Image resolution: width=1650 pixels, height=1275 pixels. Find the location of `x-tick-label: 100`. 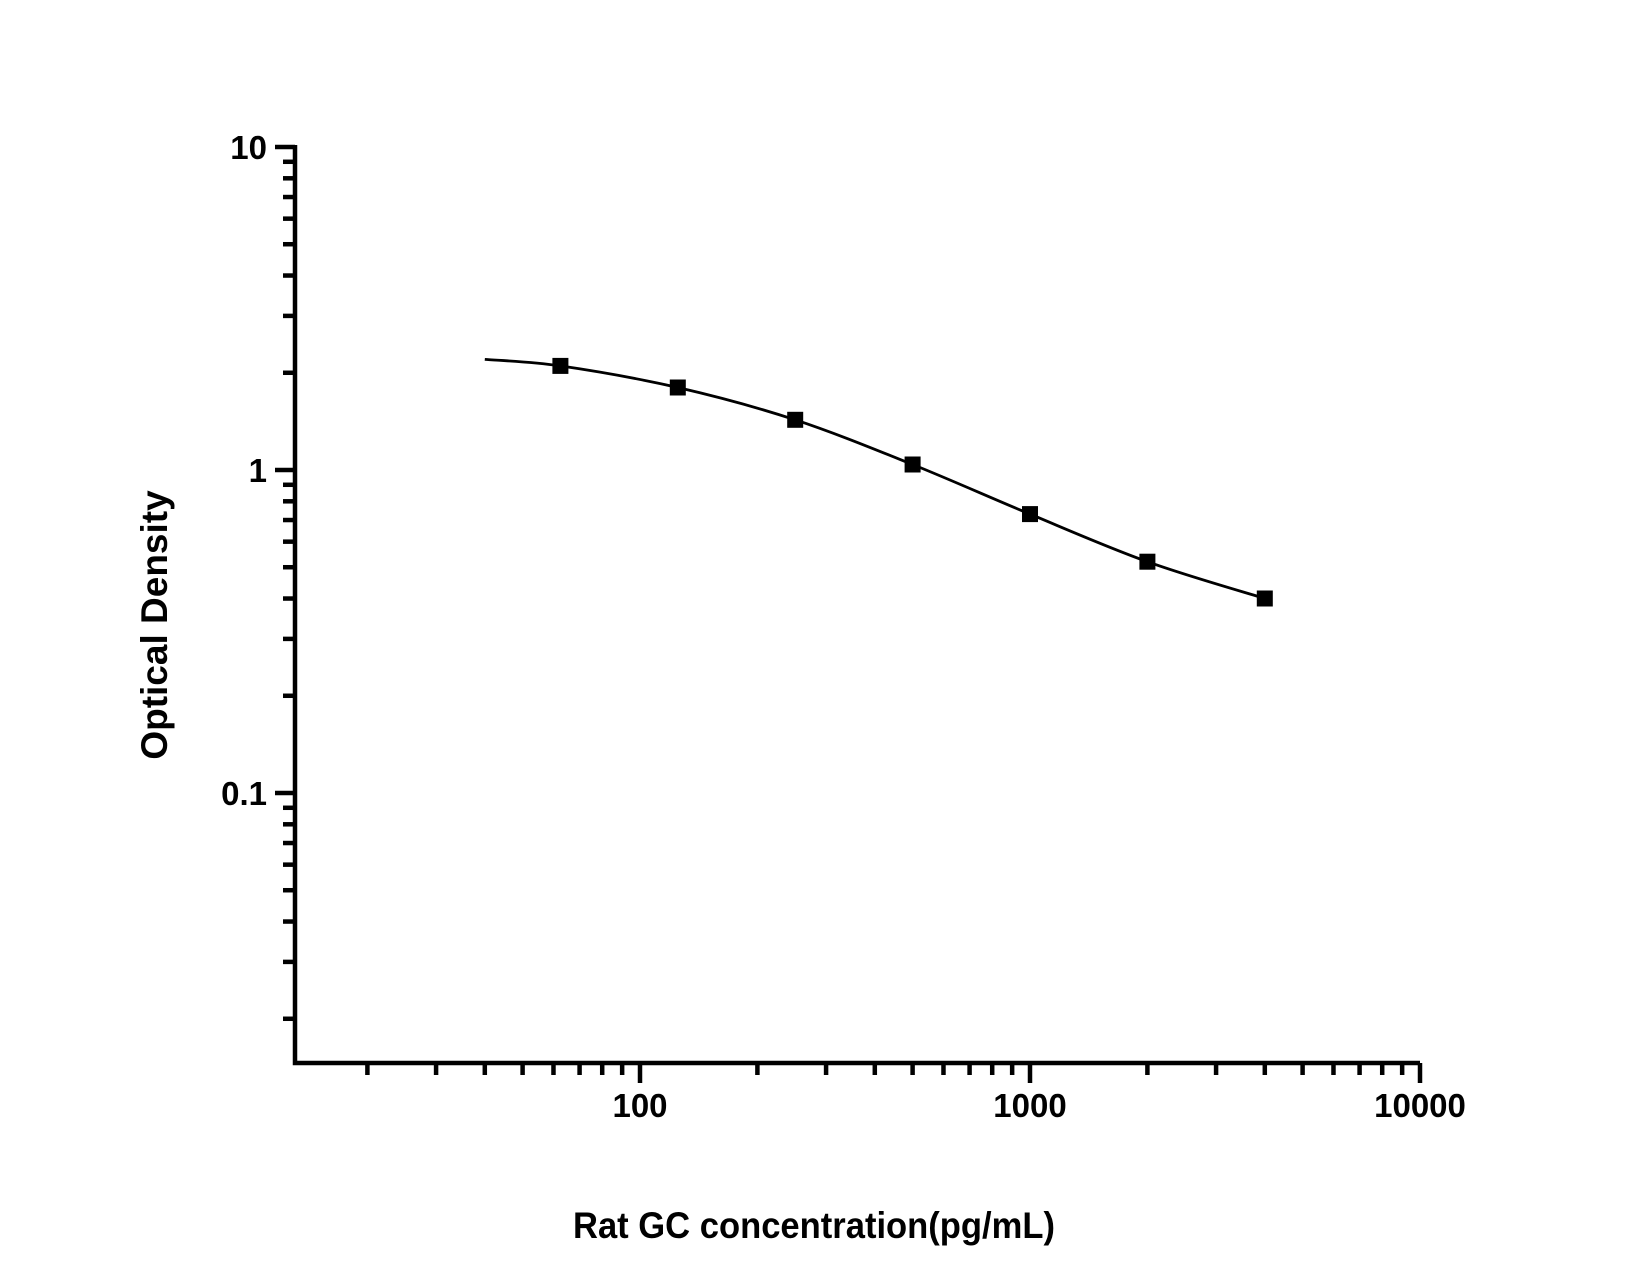

x-tick-label: 100 is located at coordinates (639, 1105).